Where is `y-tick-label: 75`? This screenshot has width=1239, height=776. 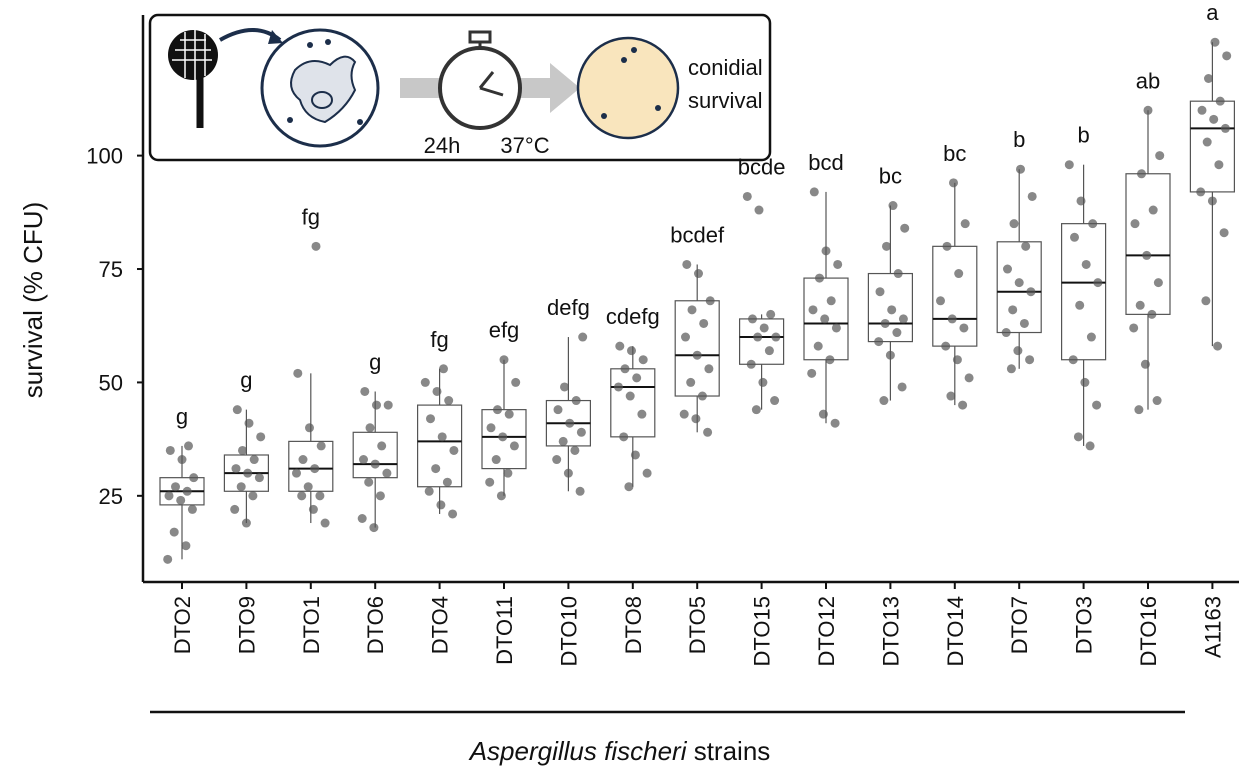 y-tick-label: 75 is located at coordinates (111, 269).